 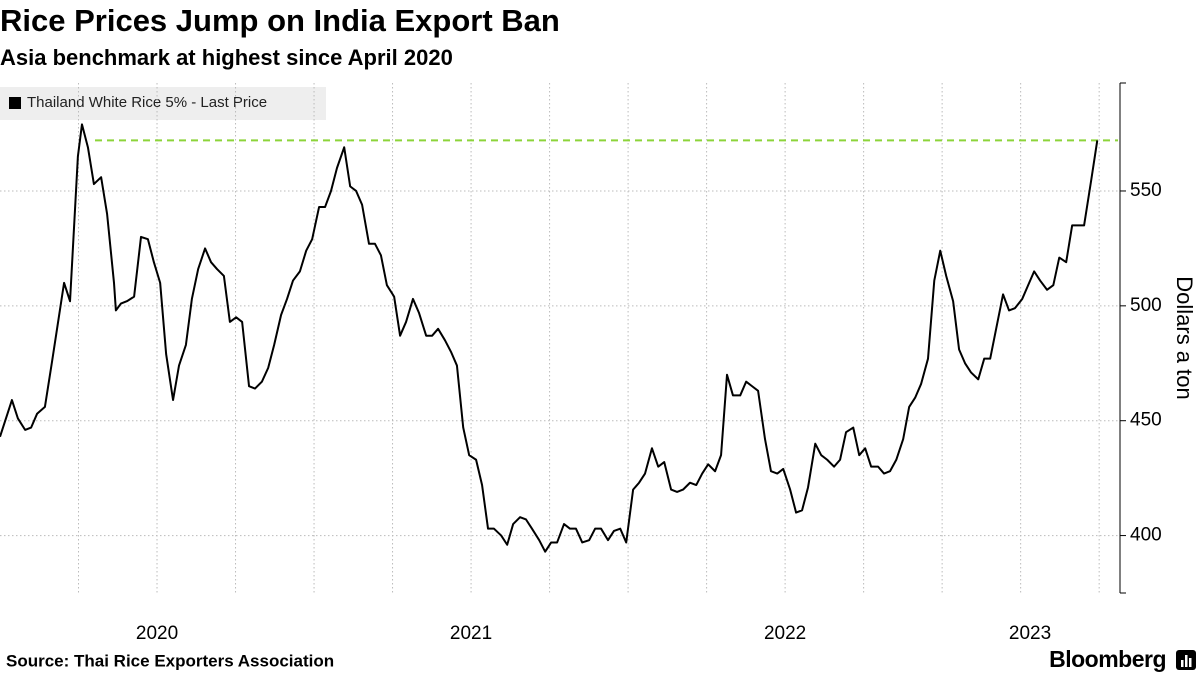 I want to click on chart-title: Rice Prices Jump on India Export Ban, so click(x=280, y=20).